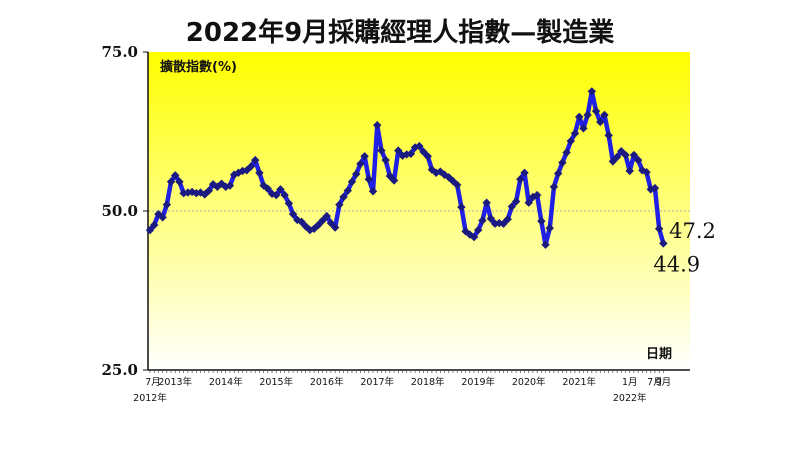 The width and height of the screenshot is (800, 450). What do you see at coordinates (676, 264) in the screenshot?
I see `data-label: 44.9` at bounding box center [676, 264].